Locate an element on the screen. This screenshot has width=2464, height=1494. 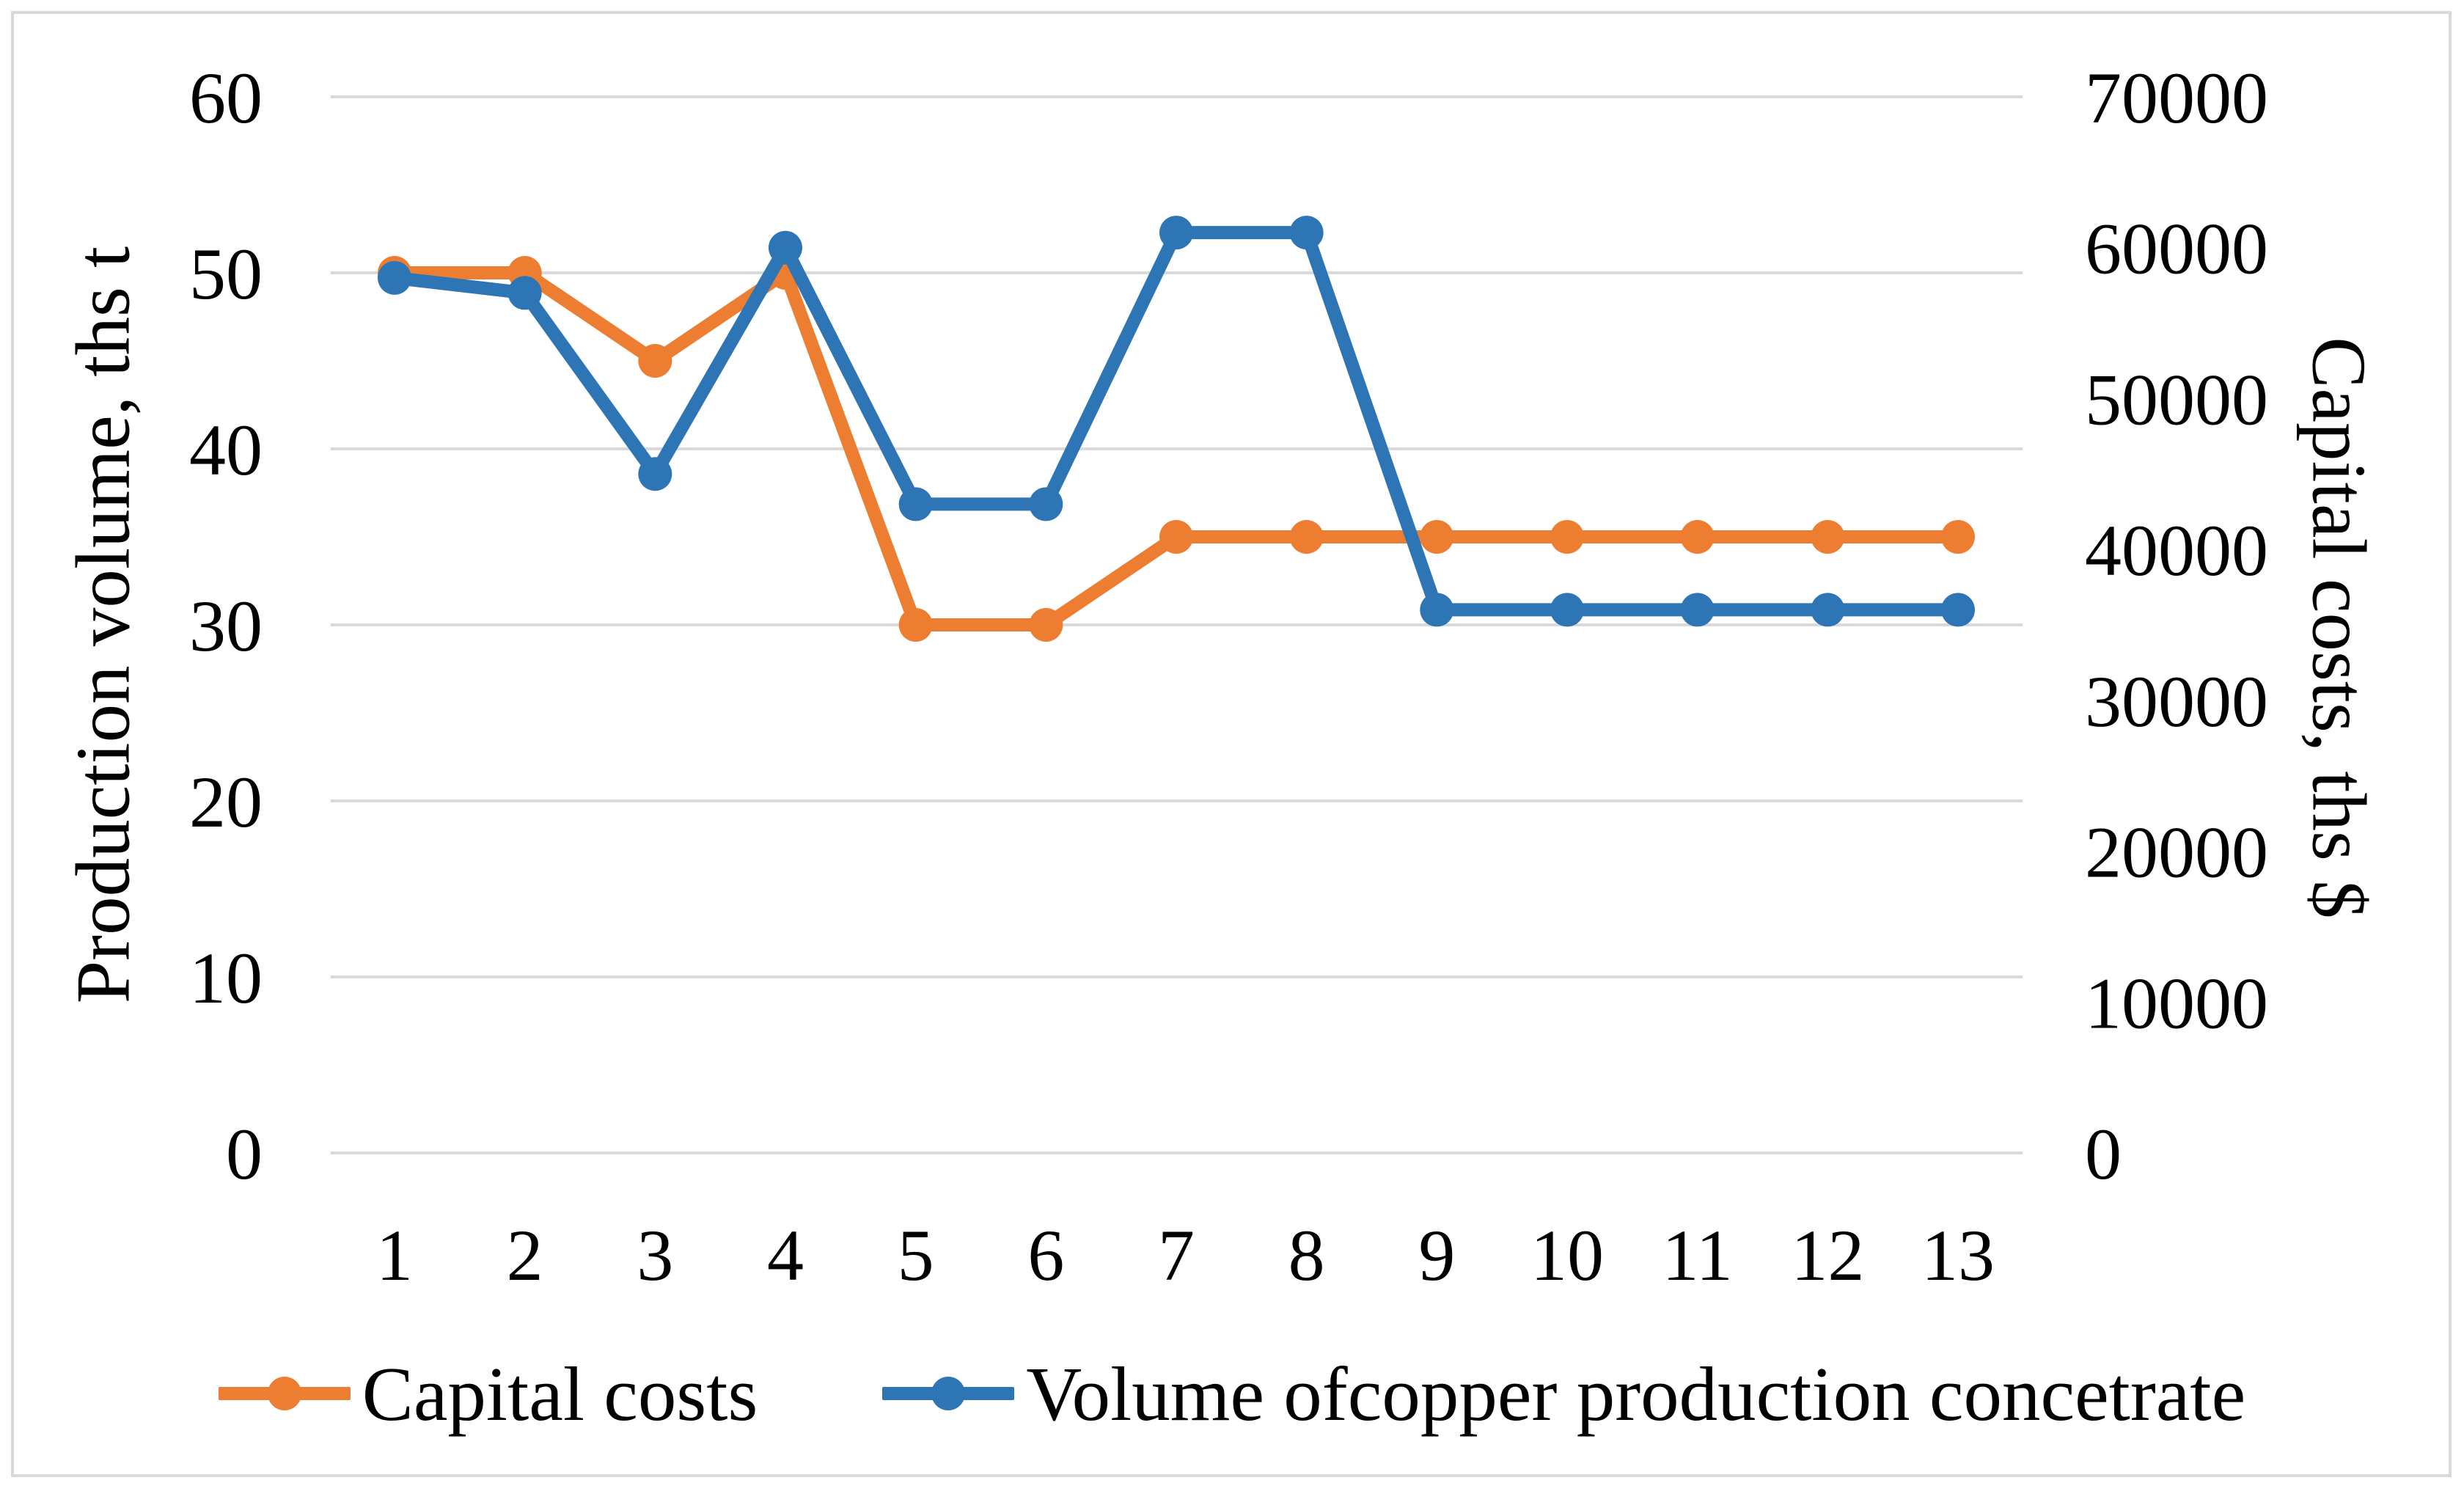
svg-text: 30 is located at coordinates (226, 626).